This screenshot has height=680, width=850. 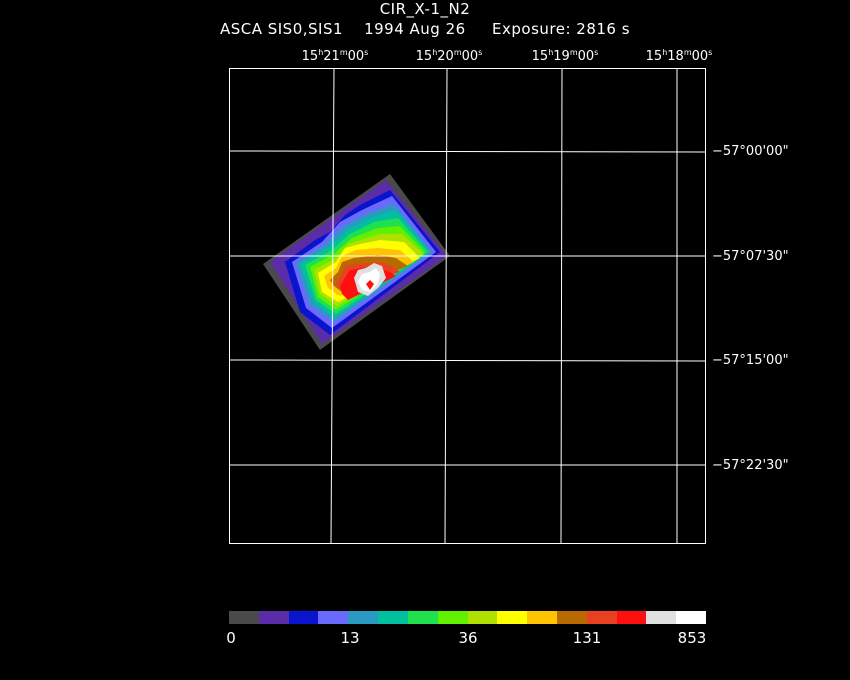 I want to click on ra-label-0: 15h21m00s, so click(x=335, y=56).